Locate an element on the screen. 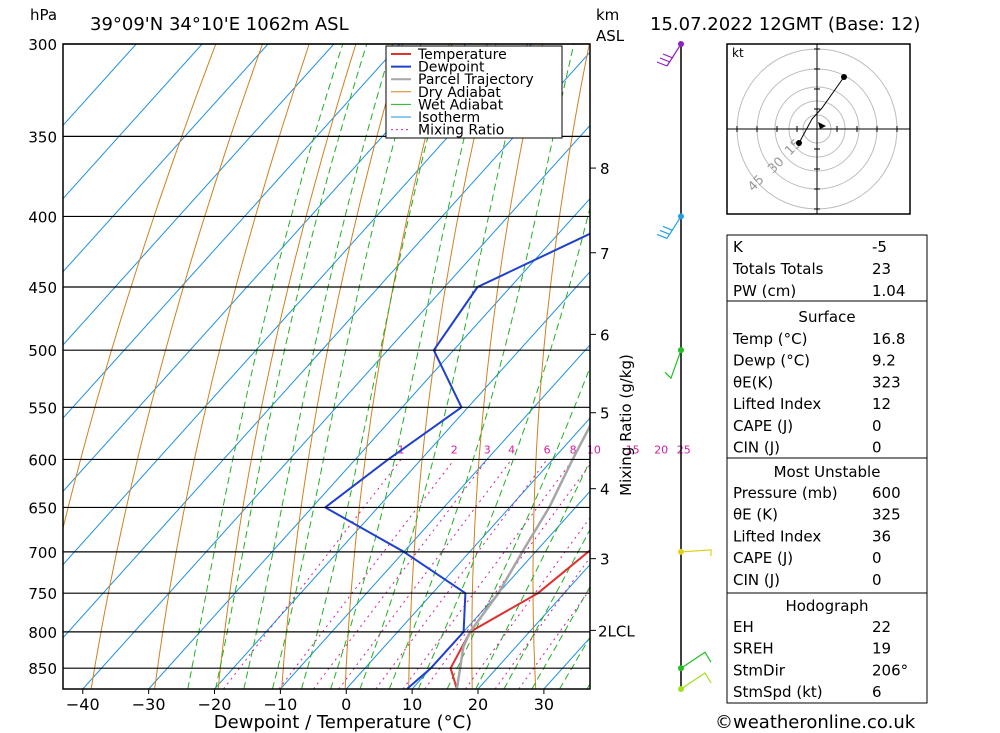  surface-row-label: CAPE (J) is located at coordinates (763, 426).